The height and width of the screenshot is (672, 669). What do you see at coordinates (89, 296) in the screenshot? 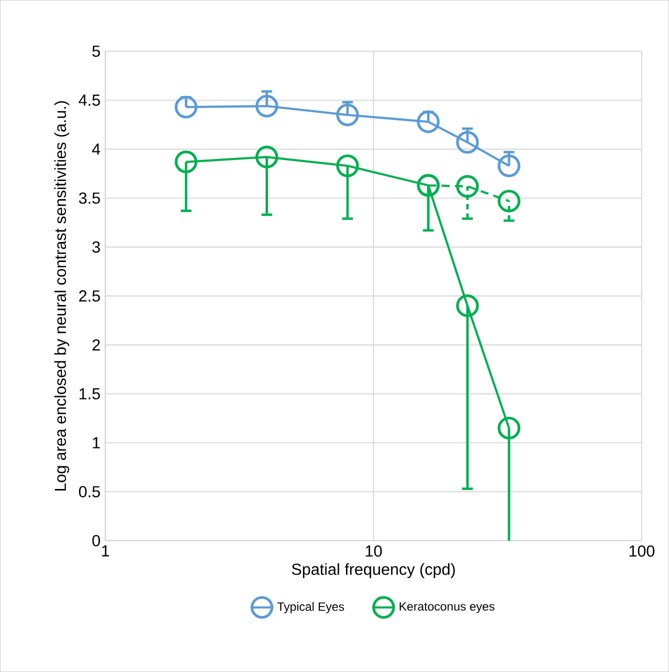
I see `y-tick-label: 2.5` at bounding box center [89, 296].